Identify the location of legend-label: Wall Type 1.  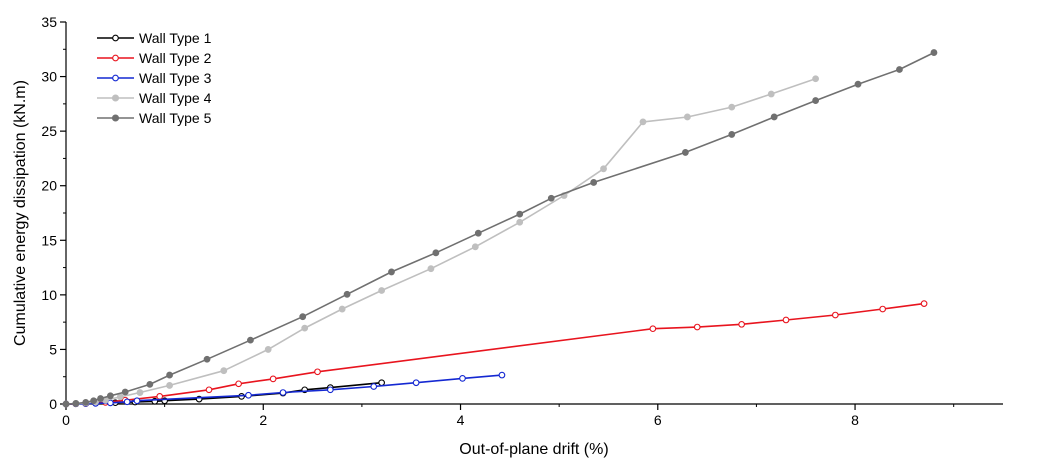
(175, 38).